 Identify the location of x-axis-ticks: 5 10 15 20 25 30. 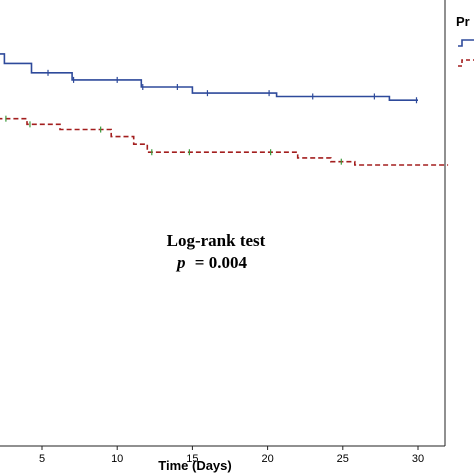
(231, 455).